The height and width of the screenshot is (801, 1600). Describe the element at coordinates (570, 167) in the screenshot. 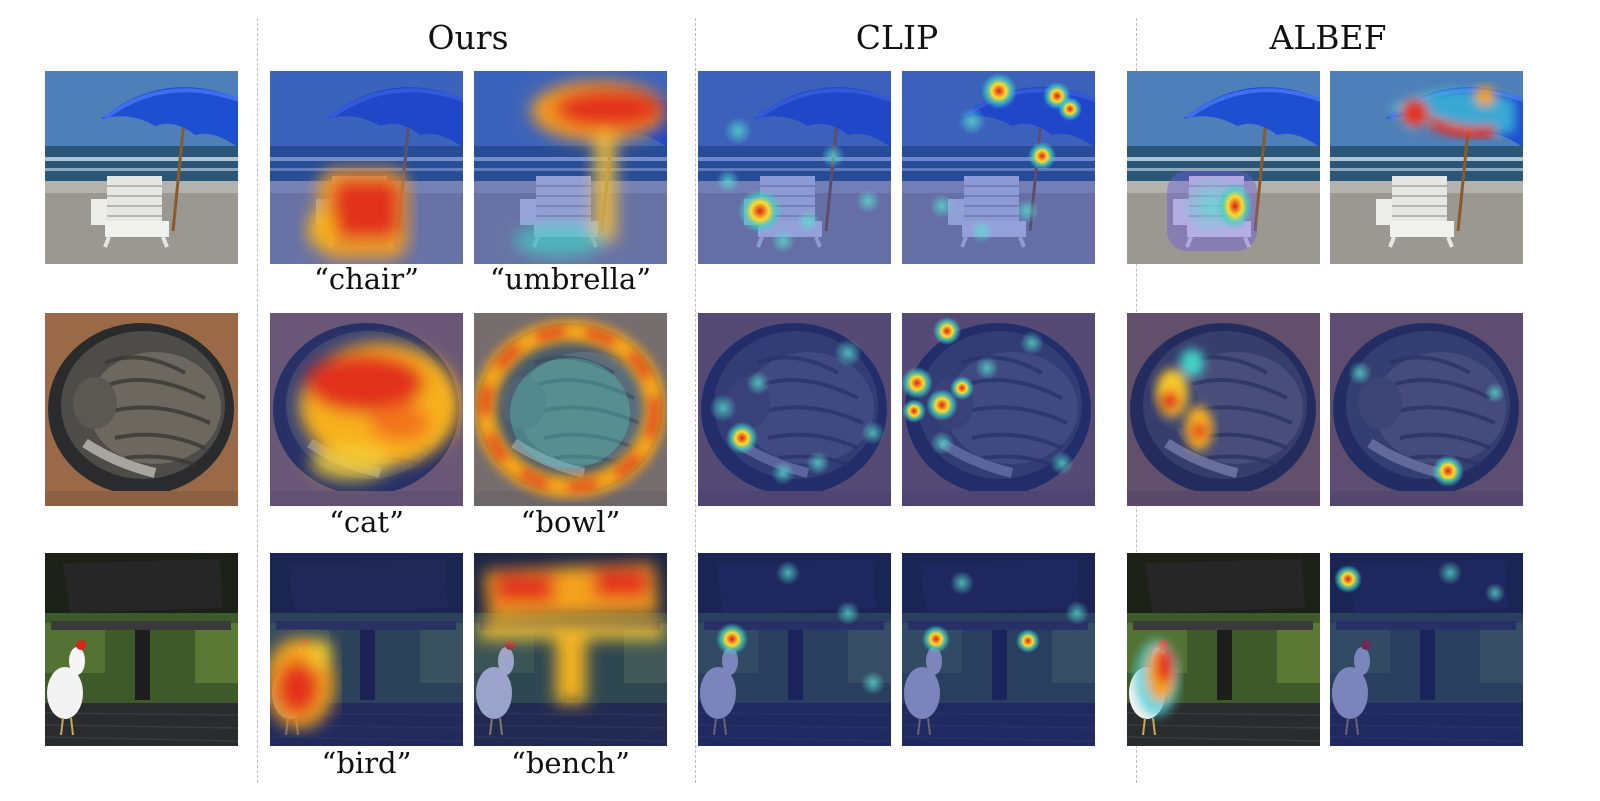

I see `heatmap-ours-umbrella` at that location.